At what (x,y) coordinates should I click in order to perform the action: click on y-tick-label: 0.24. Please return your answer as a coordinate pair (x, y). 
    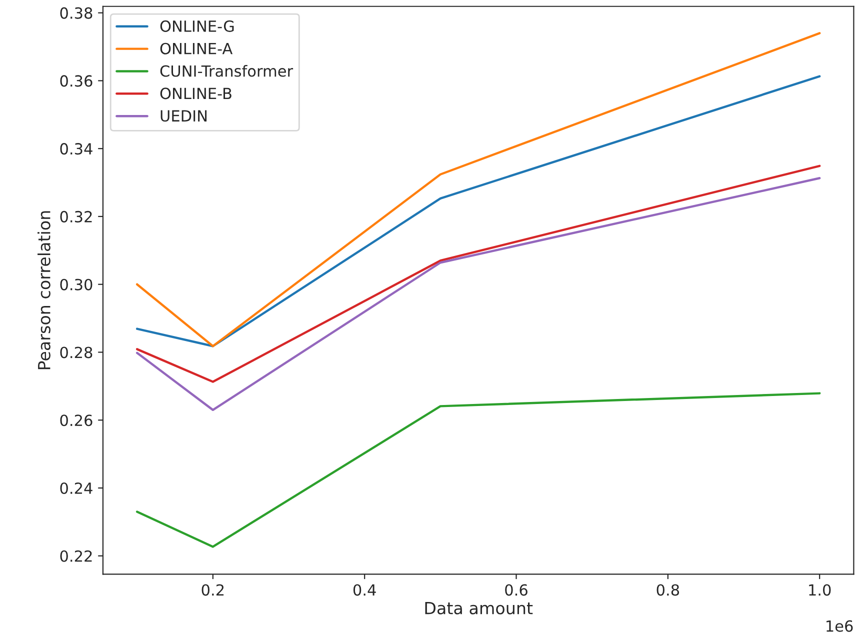
    Looking at the image, I should click on (76, 488).